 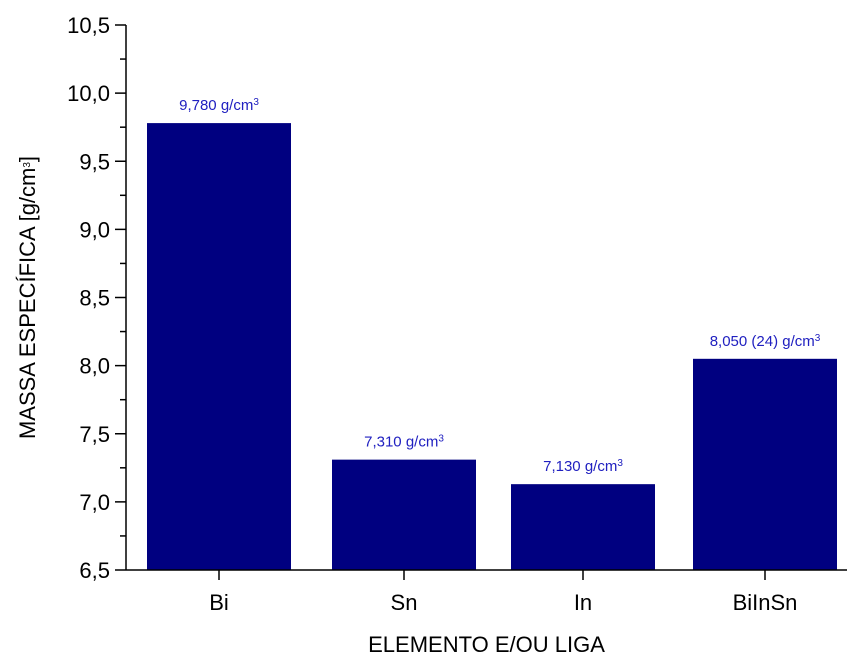 I want to click on y-axis-title-main: MASSA ESPECÍFICA [g/cm, so click(x=27, y=303).